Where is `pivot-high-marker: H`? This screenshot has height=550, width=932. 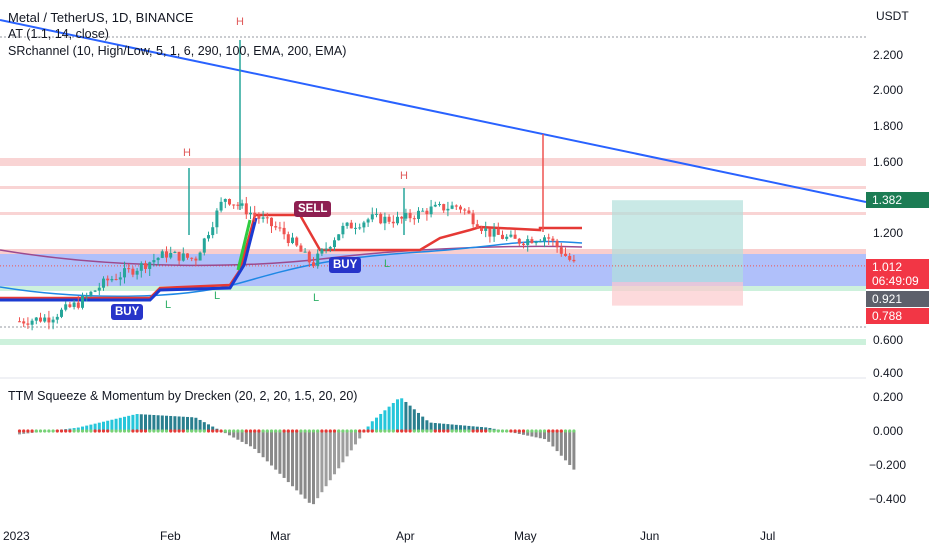
pivot-high-marker: H is located at coordinates (240, 22).